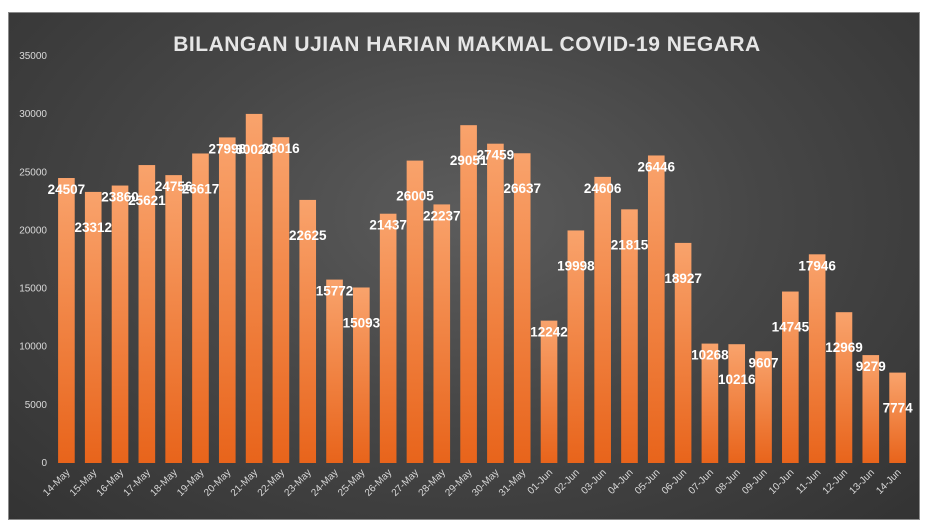 The height and width of the screenshot is (524, 931). I want to click on x-tick-label: 17-May, so click(137, 482).